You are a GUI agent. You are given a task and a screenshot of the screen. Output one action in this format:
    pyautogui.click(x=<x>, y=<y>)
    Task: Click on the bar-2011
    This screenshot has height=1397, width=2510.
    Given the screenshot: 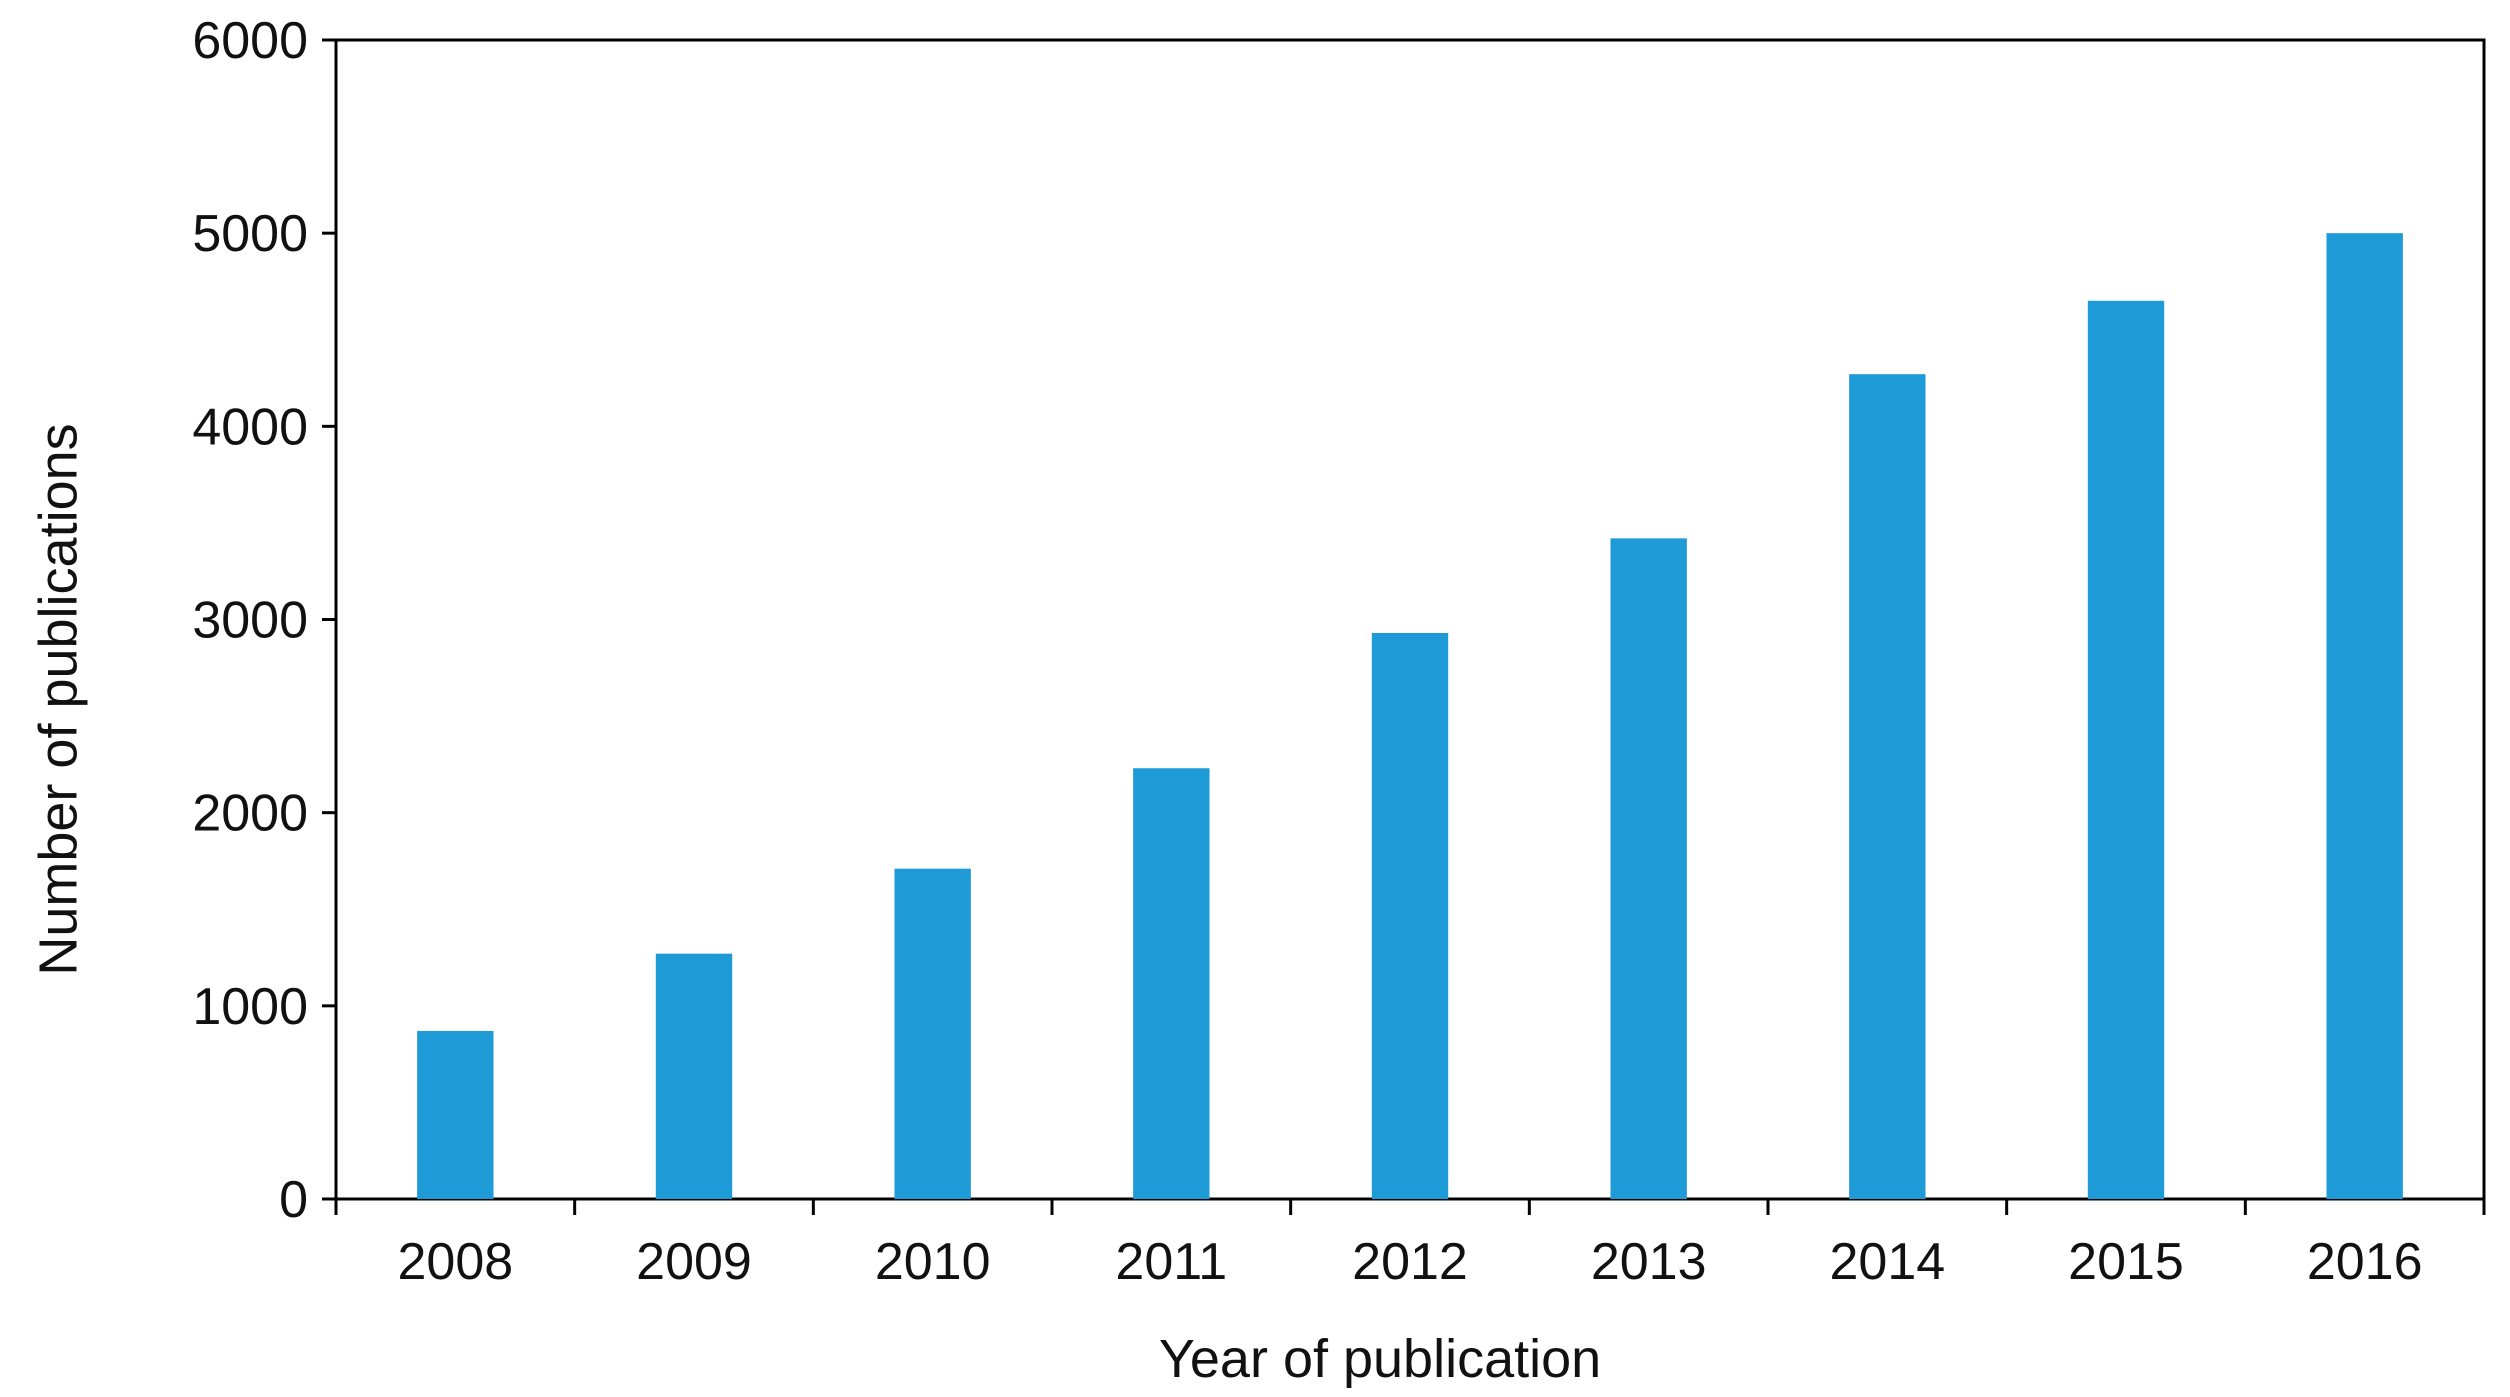 What is the action you would take?
    pyautogui.click(x=1171, y=983)
    